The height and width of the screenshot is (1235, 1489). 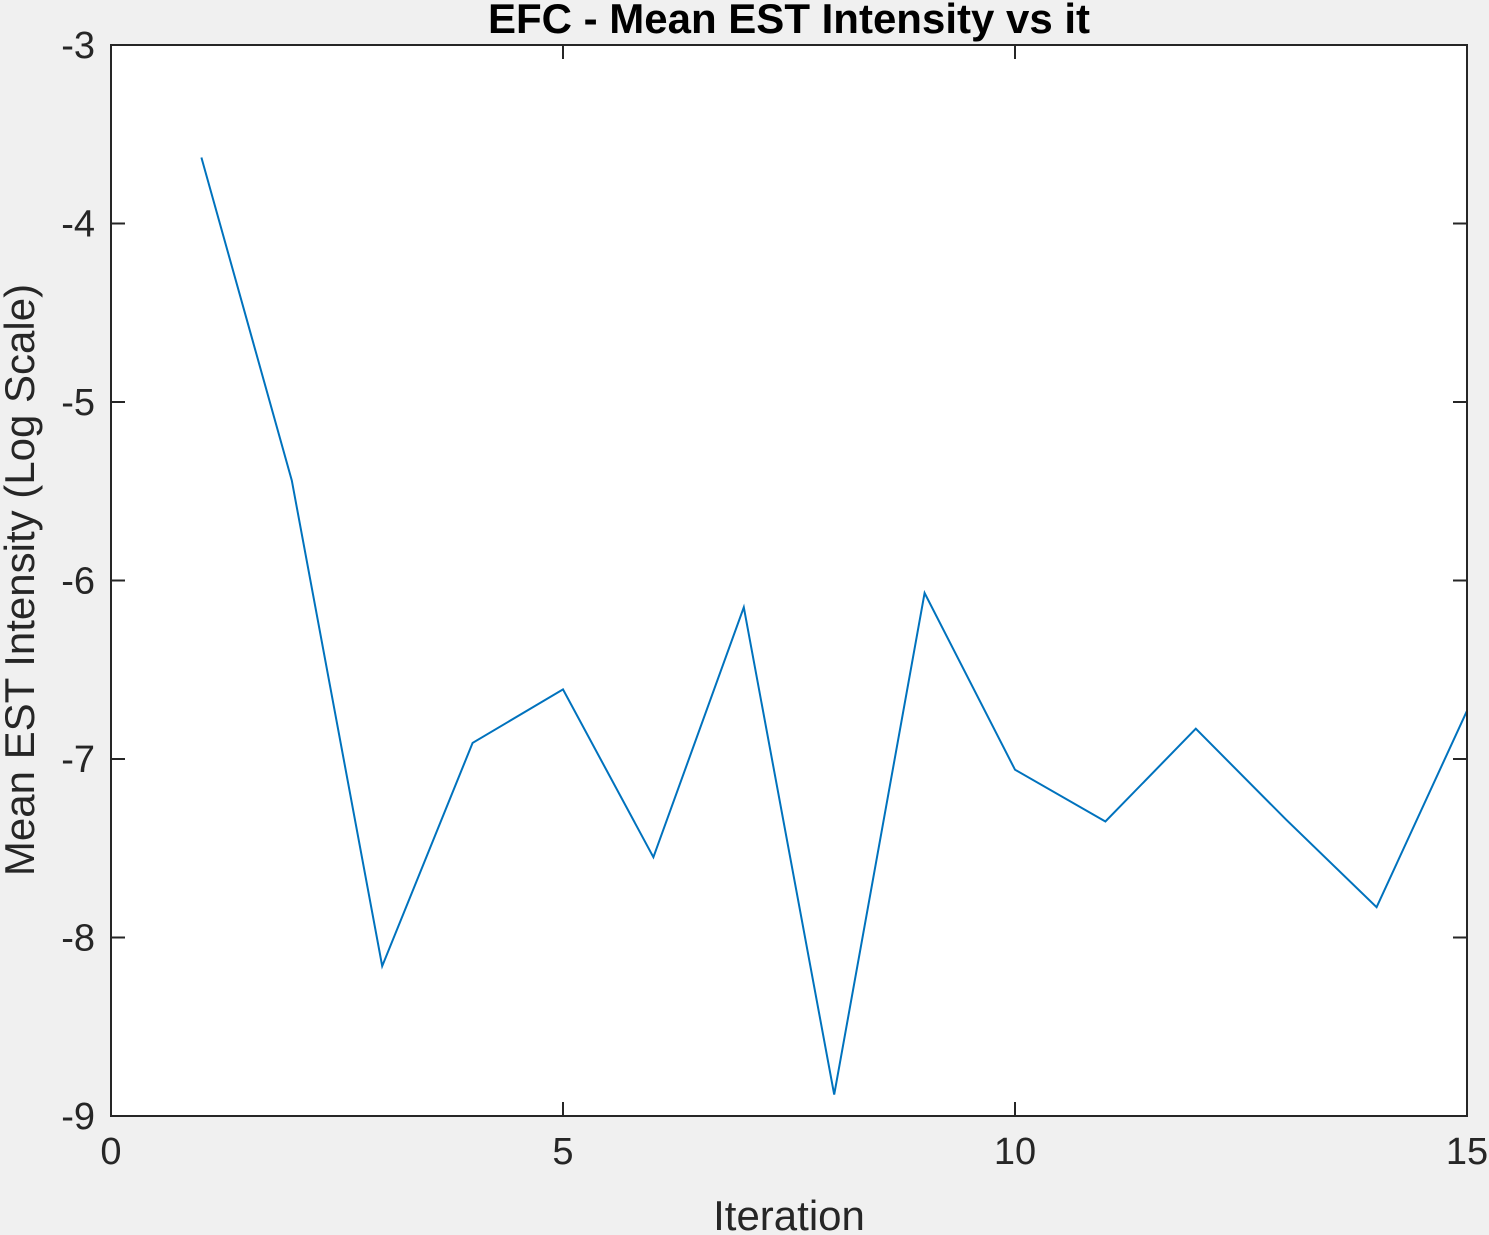 What do you see at coordinates (110, 1152) in the screenshot?
I see `x-tick-label: 0` at bounding box center [110, 1152].